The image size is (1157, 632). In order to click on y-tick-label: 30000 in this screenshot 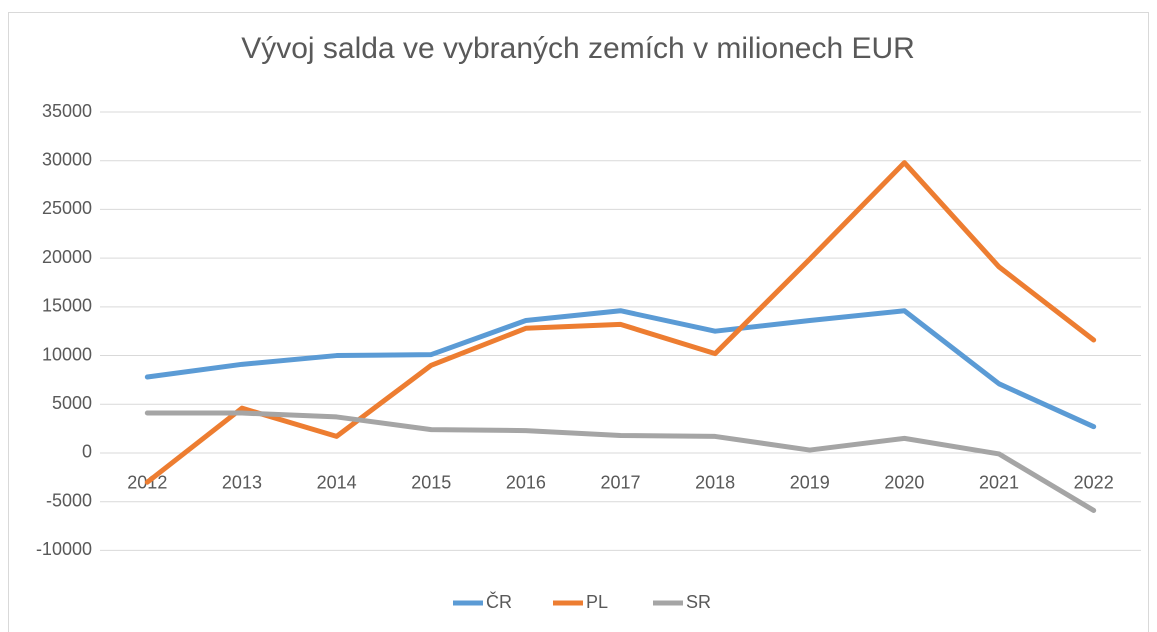, I will do `click(67, 159)`.